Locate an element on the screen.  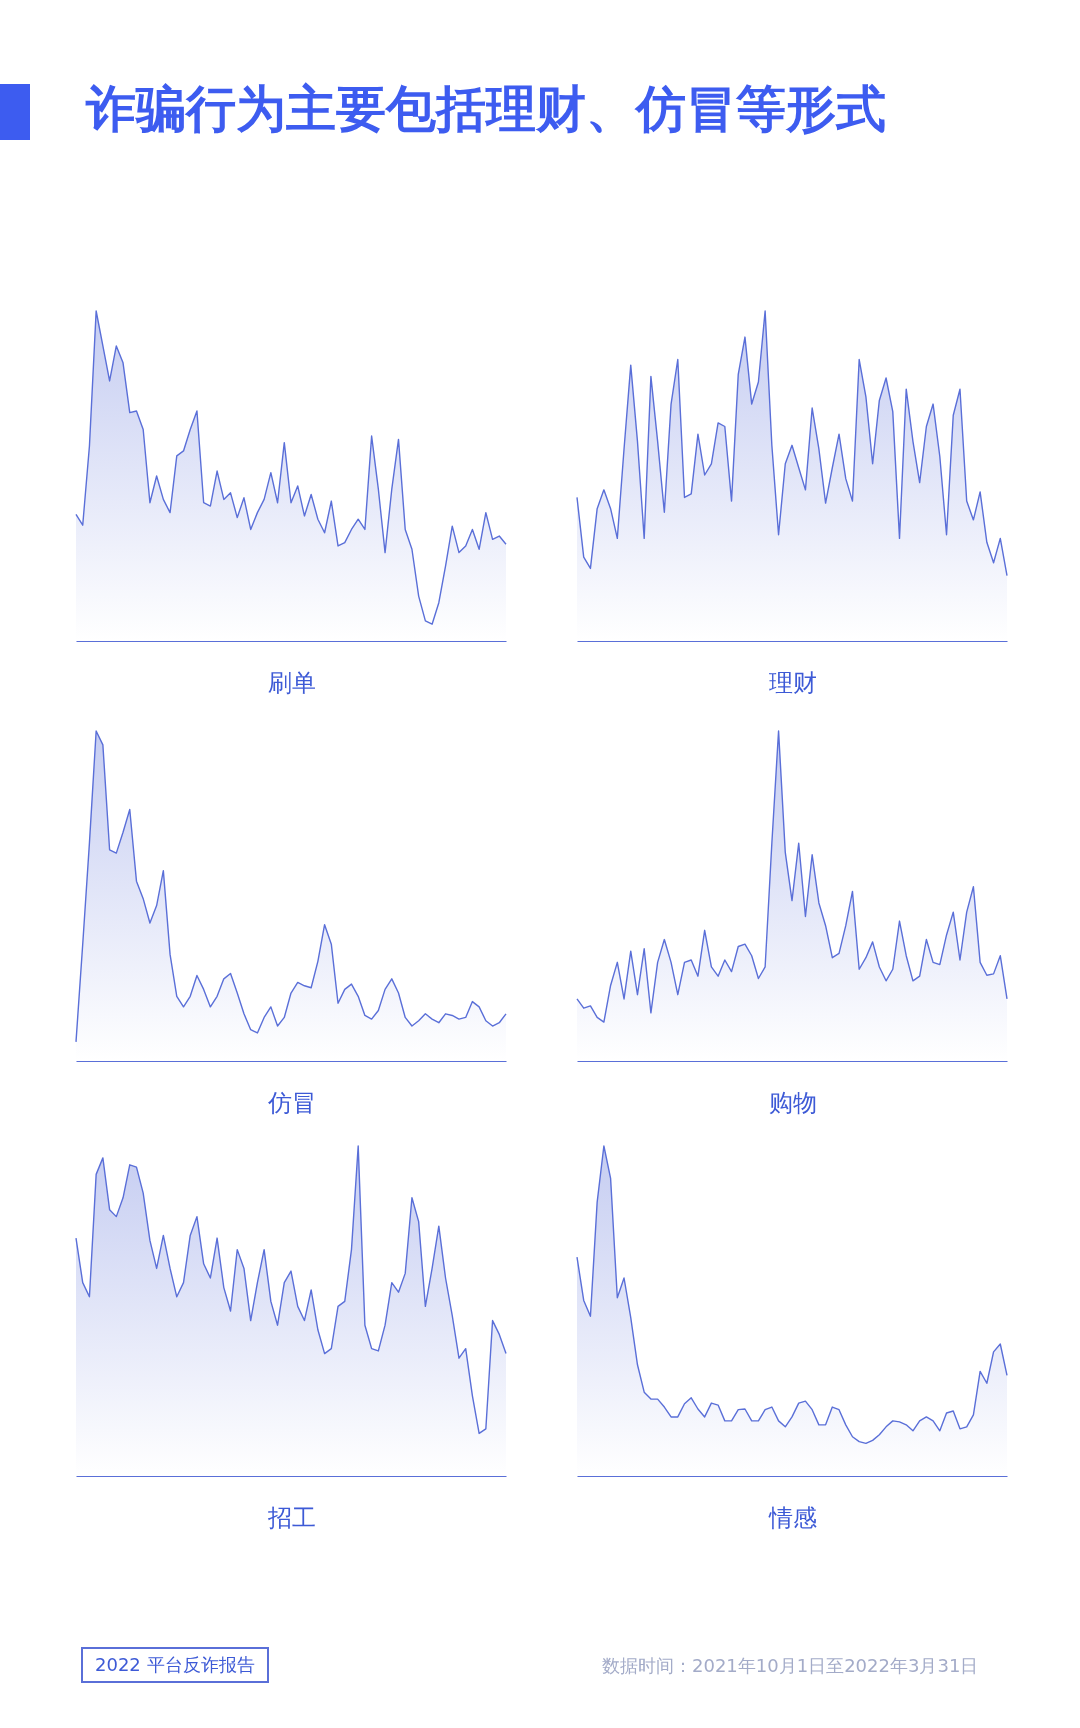
text: 2022 平台反诈报告 is located at coordinates (175, 1665).